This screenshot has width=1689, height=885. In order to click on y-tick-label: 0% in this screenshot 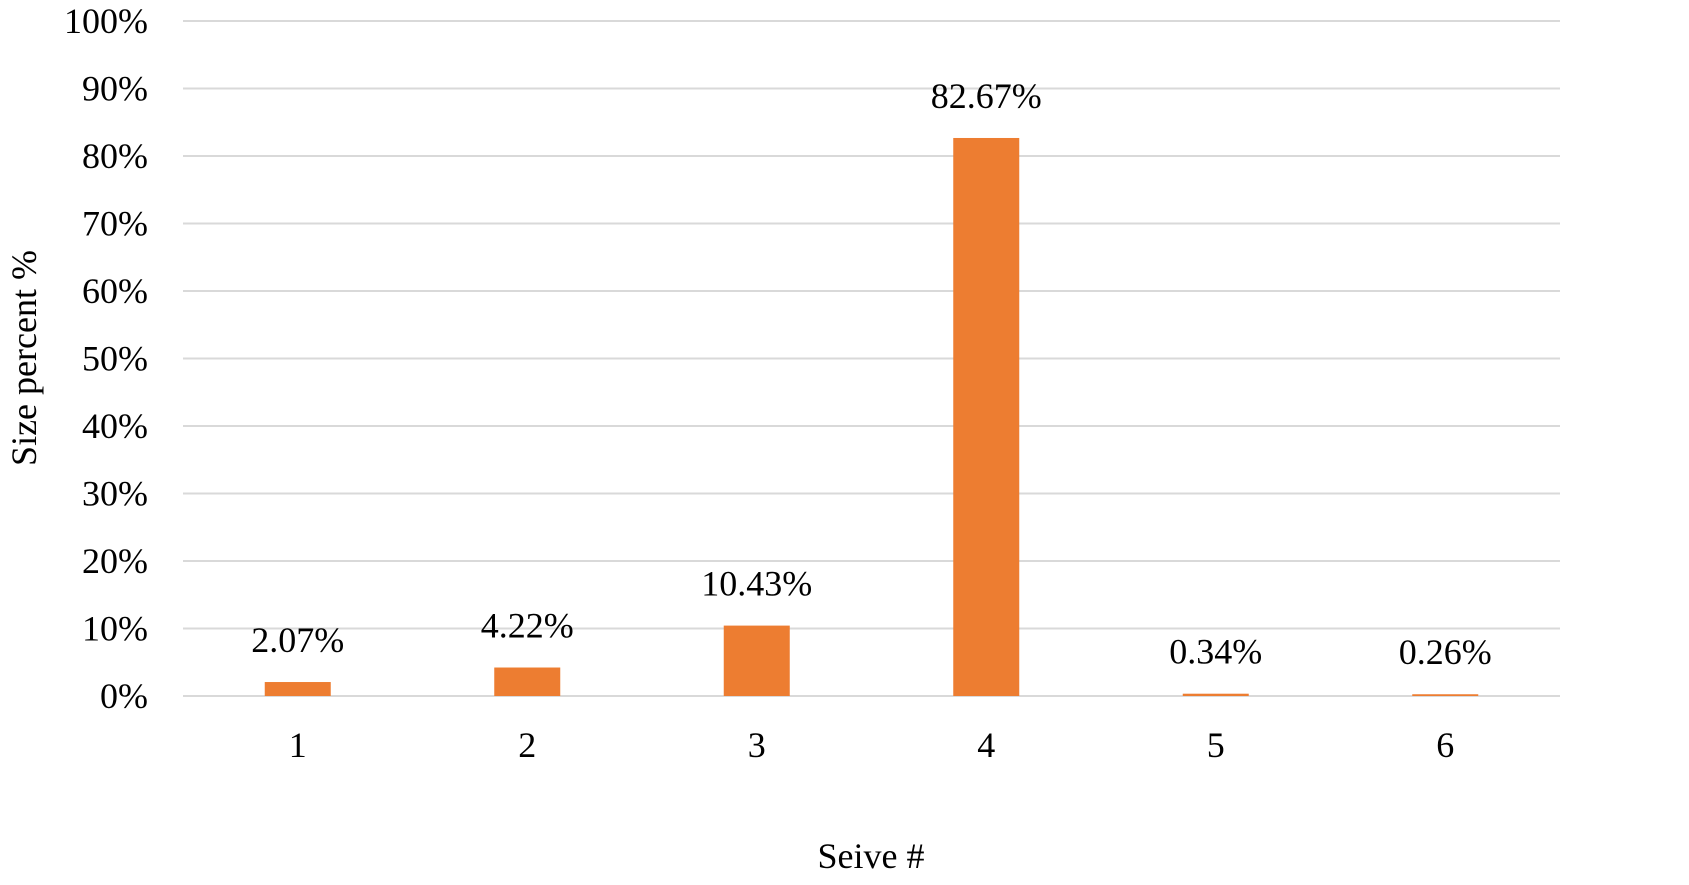, I will do `click(124, 696)`.